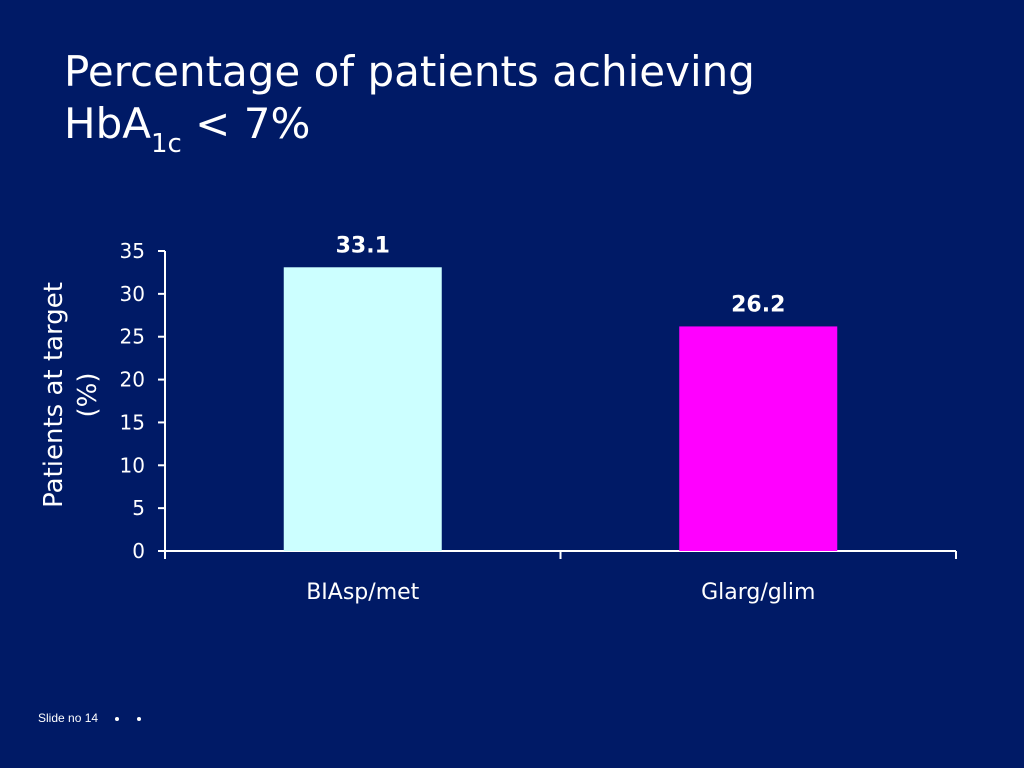  Describe the element at coordinates (132, 337) in the screenshot. I see `y-tick-label: 25` at that location.